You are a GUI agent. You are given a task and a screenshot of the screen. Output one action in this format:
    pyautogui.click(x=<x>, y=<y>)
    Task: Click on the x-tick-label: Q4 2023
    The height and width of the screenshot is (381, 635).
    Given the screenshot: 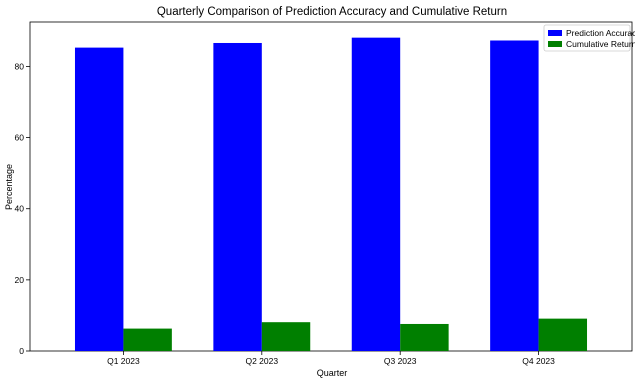 What is the action you would take?
    pyautogui.click(x=538, y=361)
    